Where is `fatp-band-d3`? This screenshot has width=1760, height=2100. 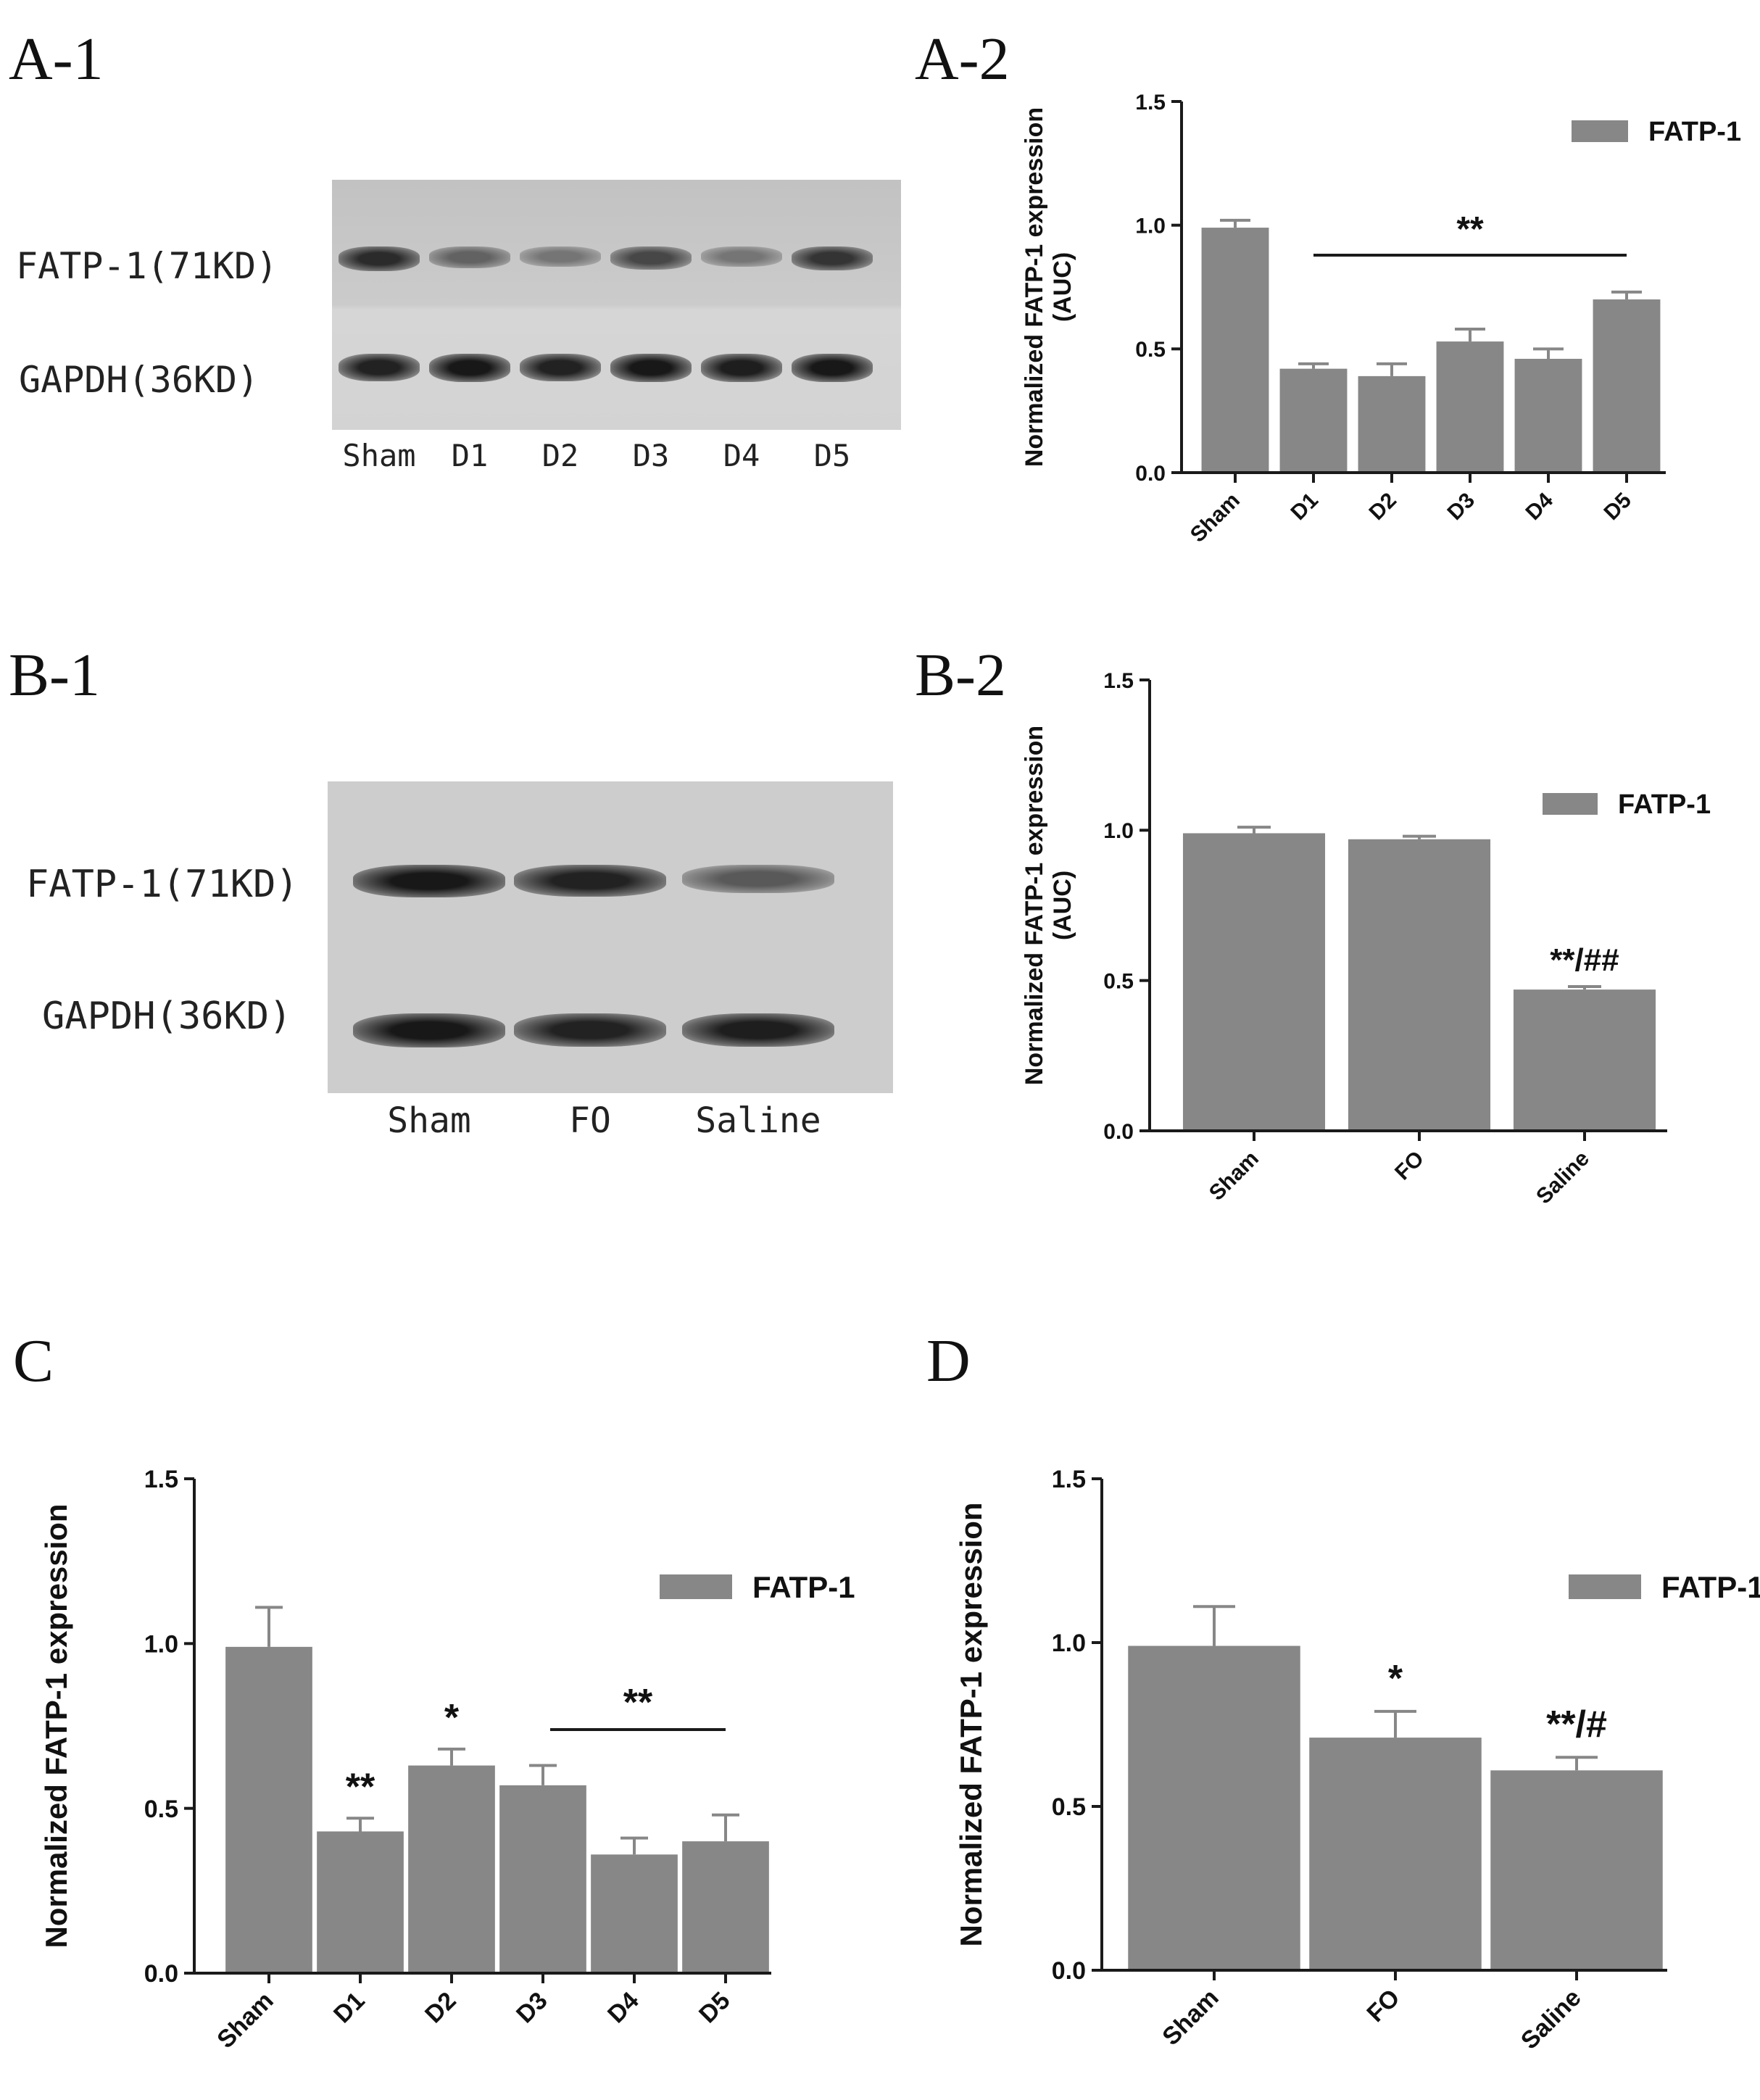
fatp-band-d3 is located at coordinates (651, 258).